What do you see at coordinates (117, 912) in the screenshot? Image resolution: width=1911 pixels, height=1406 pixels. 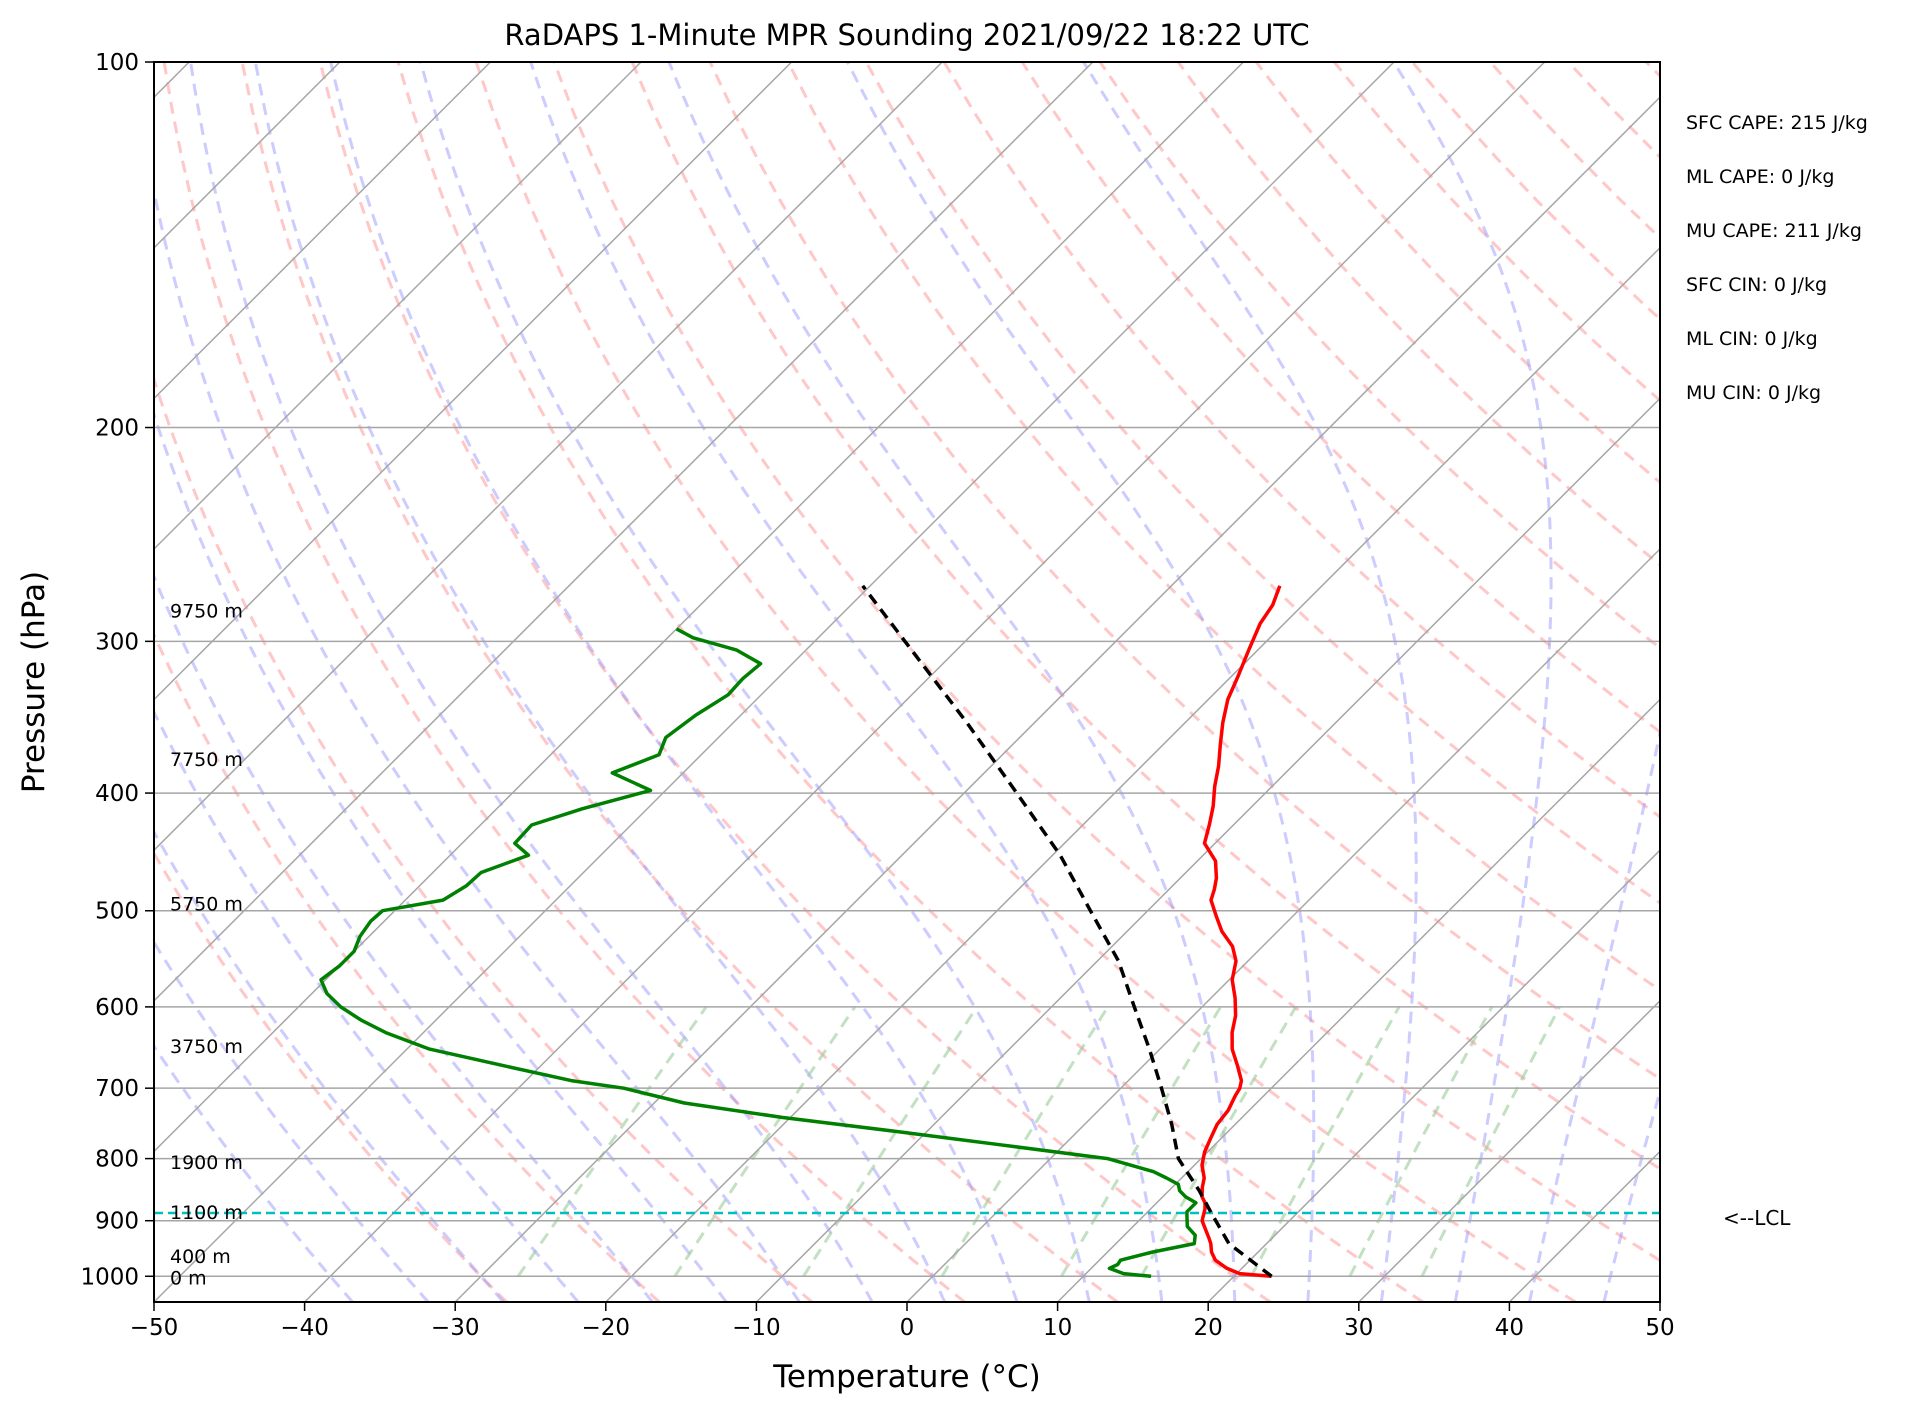 I see `y-tick-label: 500` at bounding box center [117, 912].